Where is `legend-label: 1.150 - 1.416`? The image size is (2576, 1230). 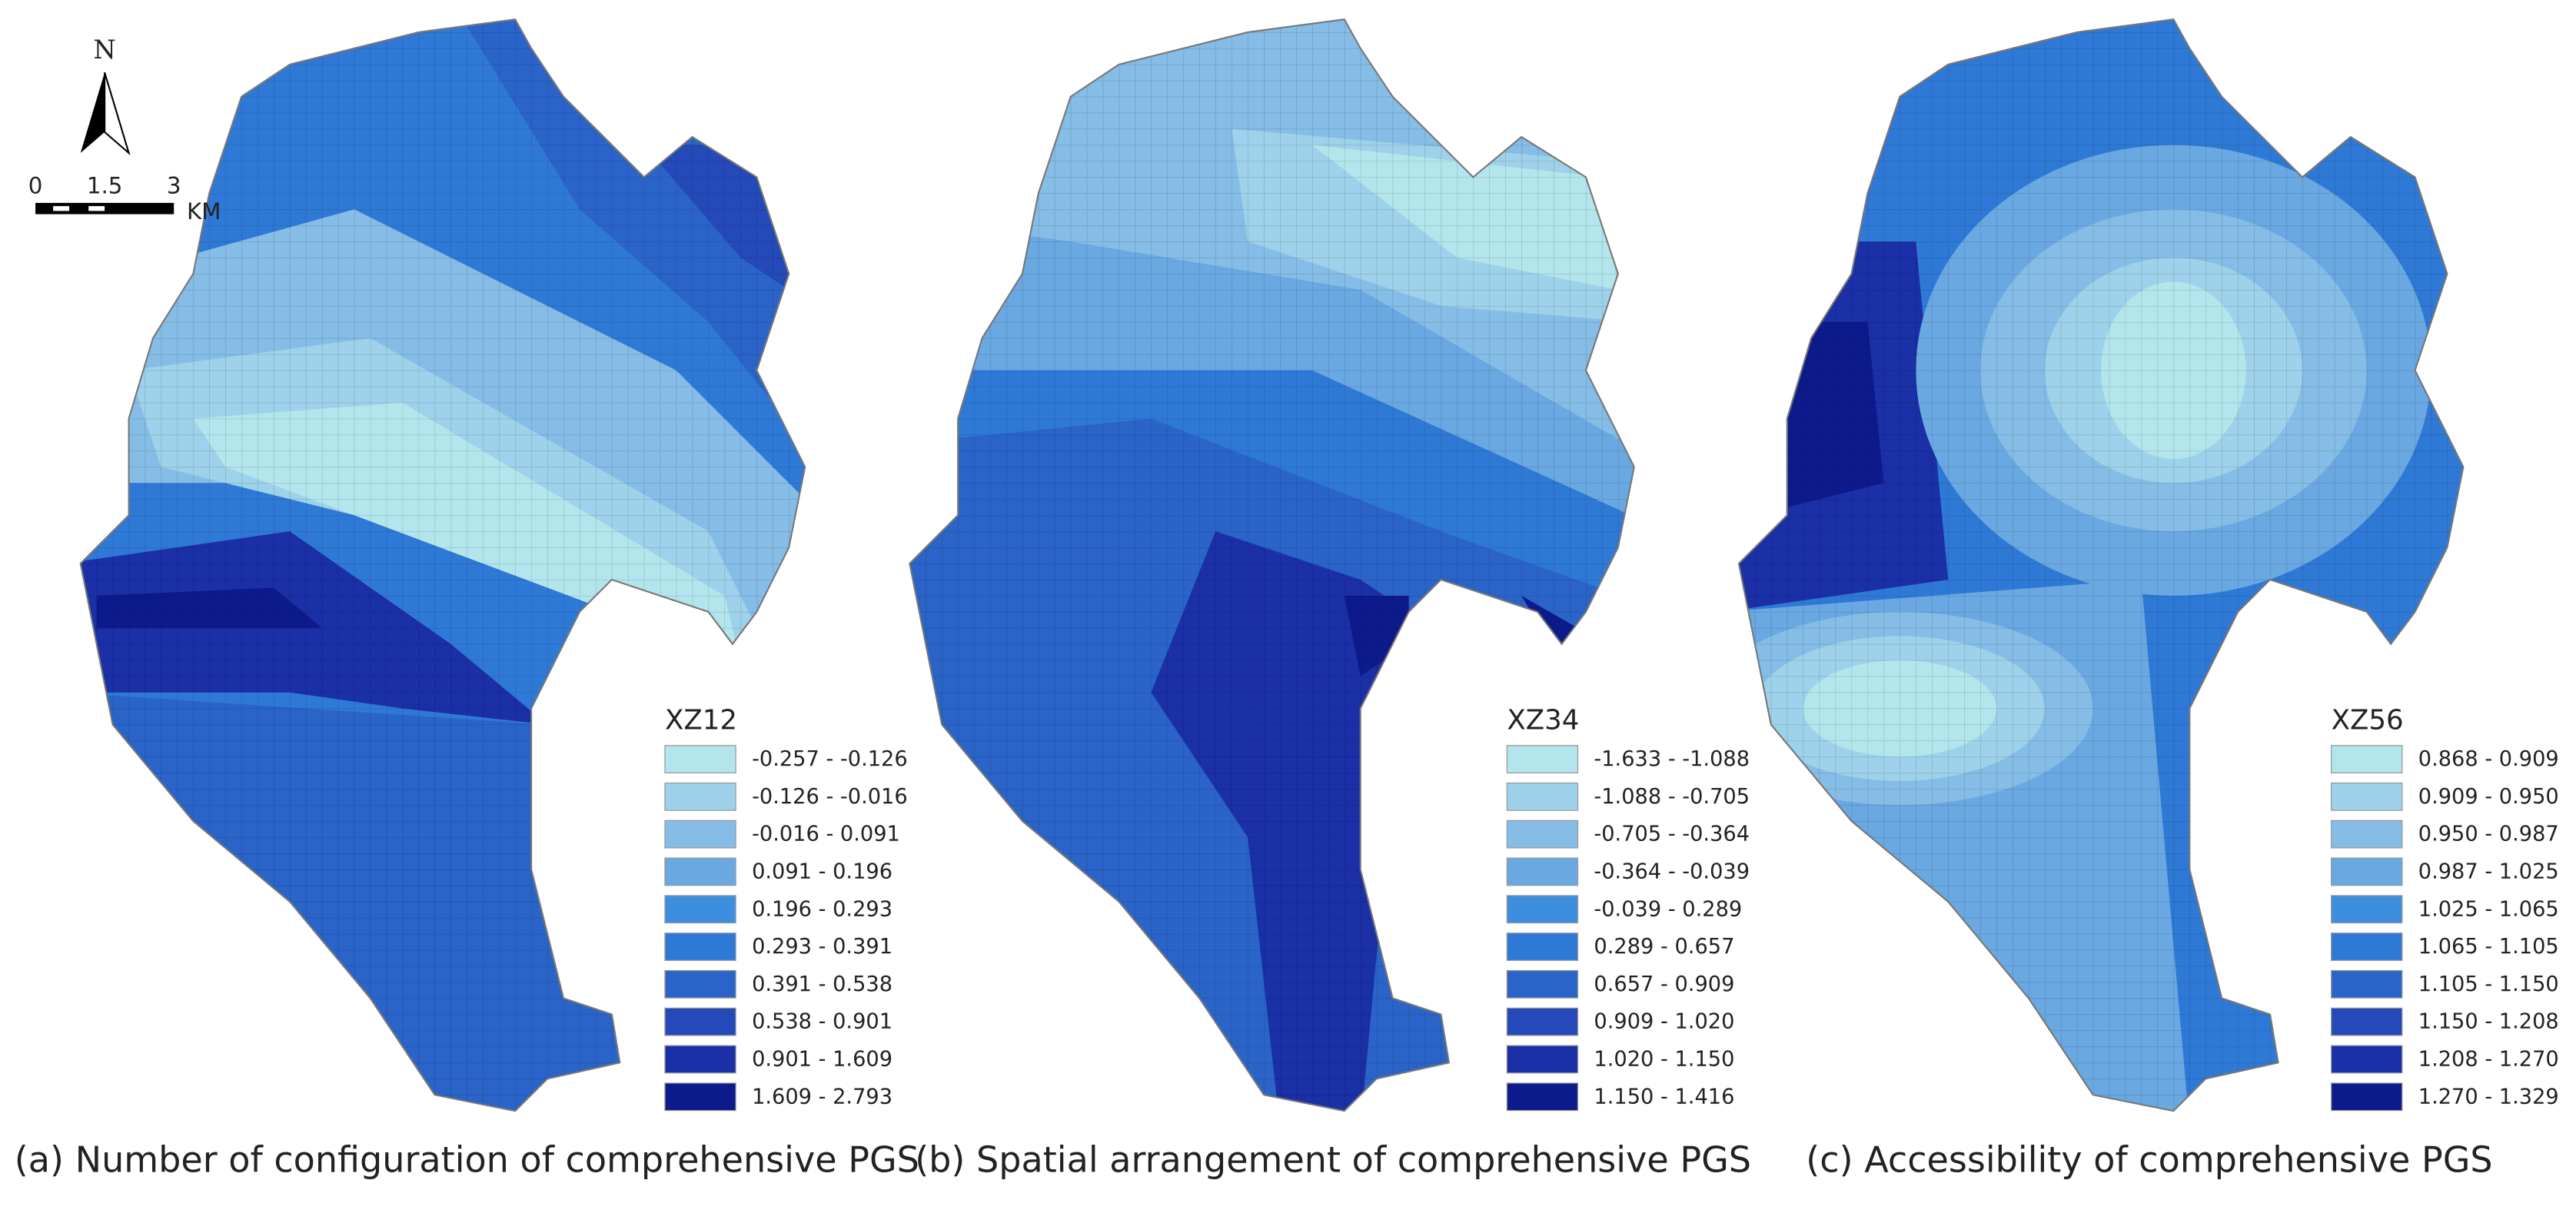
legend-label: 1.150 - 1.416 is located at coordinates (1664, 1097).